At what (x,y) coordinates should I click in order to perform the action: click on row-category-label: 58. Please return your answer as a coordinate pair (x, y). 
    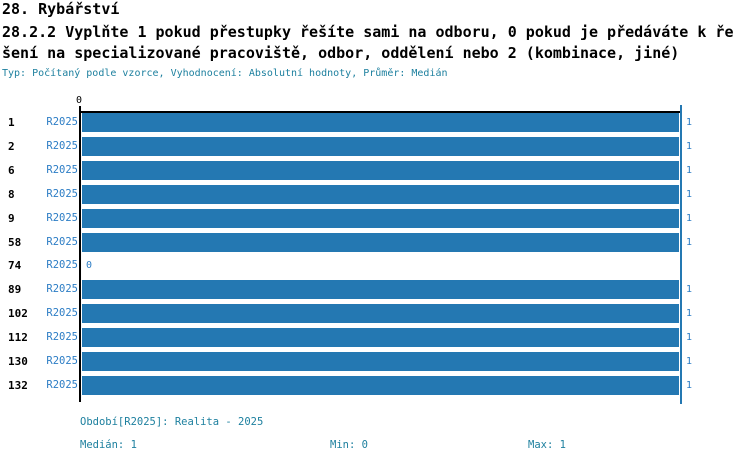
    Looking at the image, I should click on (15, 242).